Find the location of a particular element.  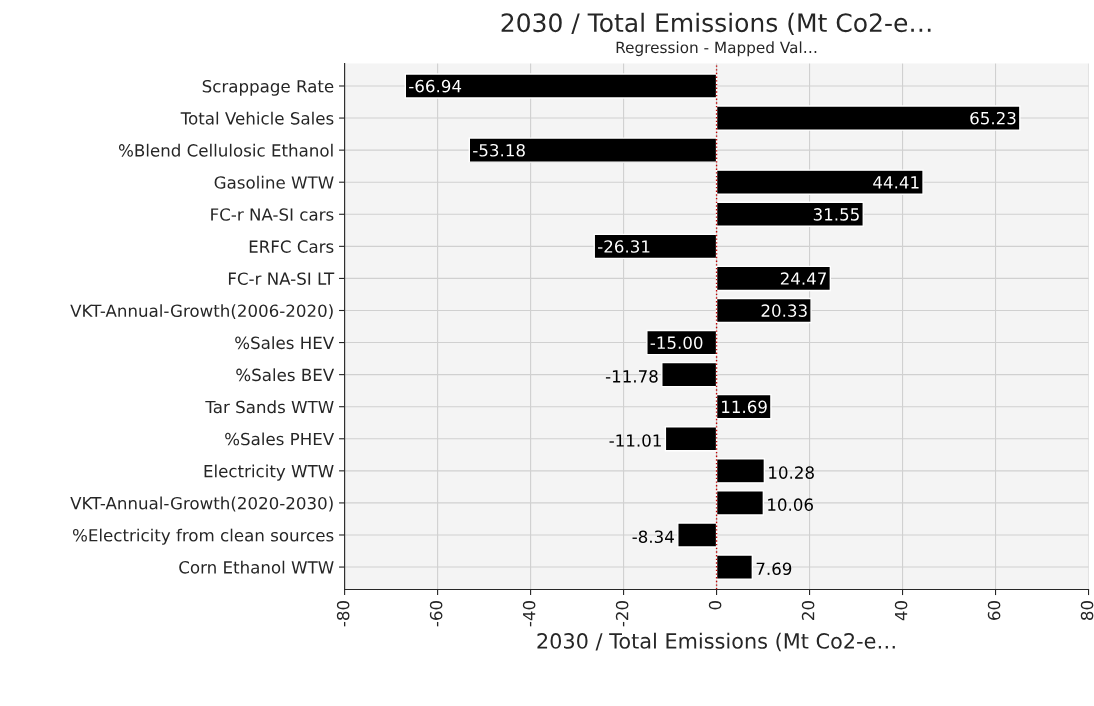

y-tick-label: Gasoline WTW is located at coordinates (274, 182).